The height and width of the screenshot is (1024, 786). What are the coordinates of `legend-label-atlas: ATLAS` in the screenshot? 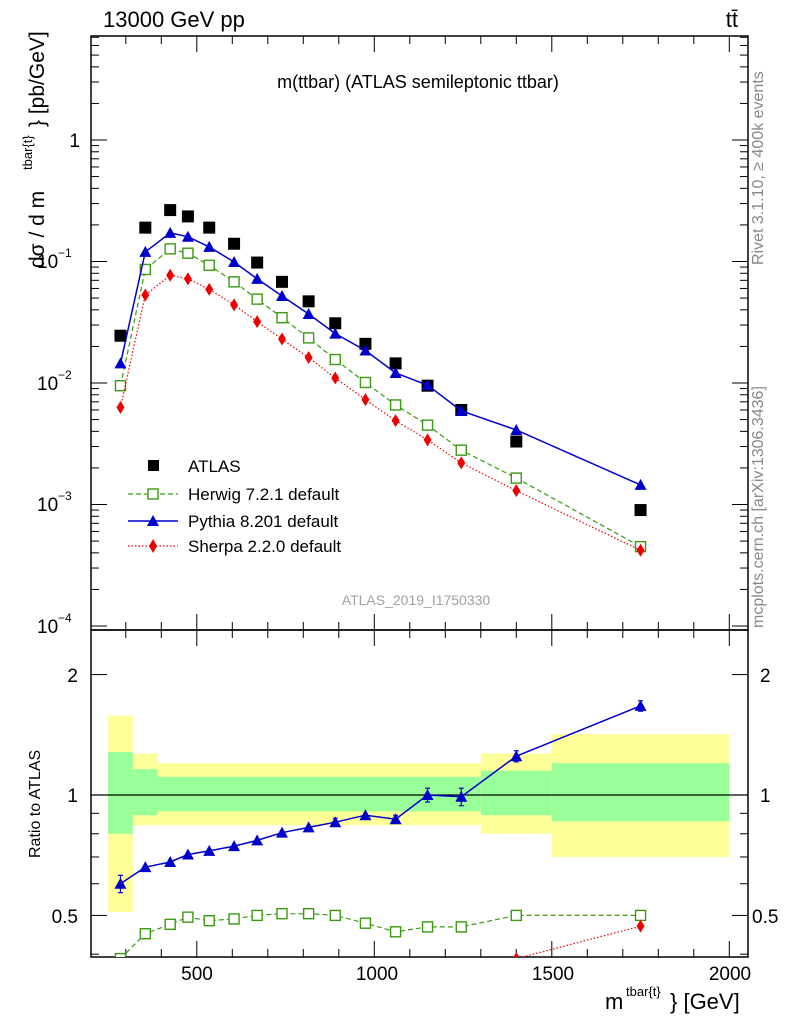 It's located at (214, 466).